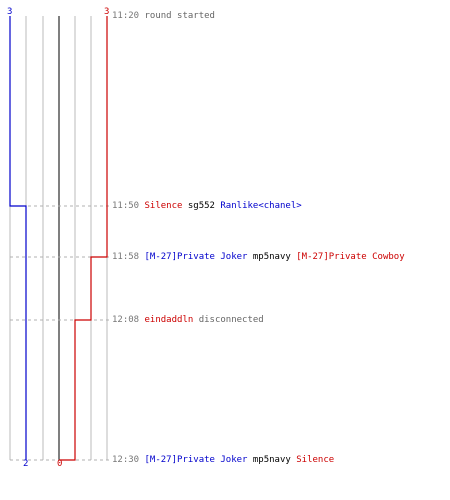  Describe the element at coordinates (228, 320) in the screenshot. I see `event-text: disconnected` at that location.